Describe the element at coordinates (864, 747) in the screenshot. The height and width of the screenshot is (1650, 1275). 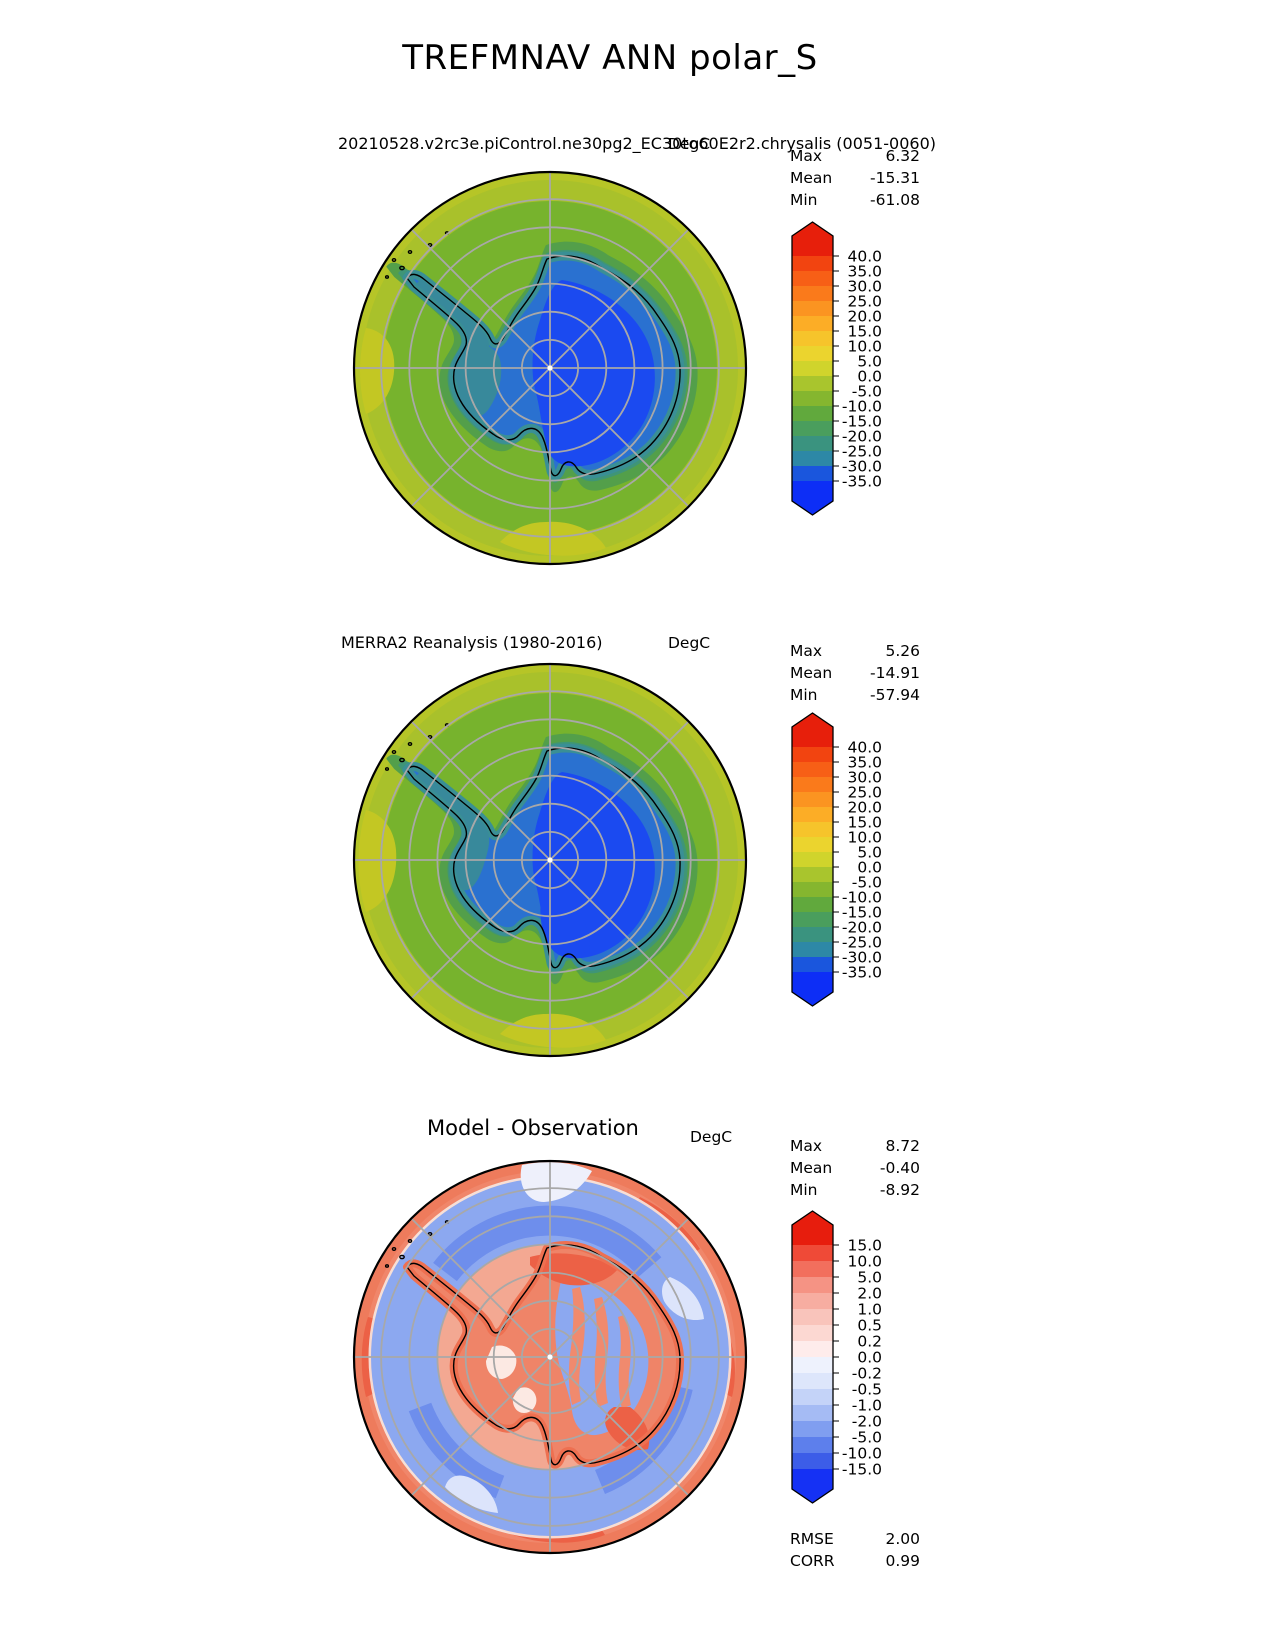
I see `colorbar-tick-label: 40.0` at that location.